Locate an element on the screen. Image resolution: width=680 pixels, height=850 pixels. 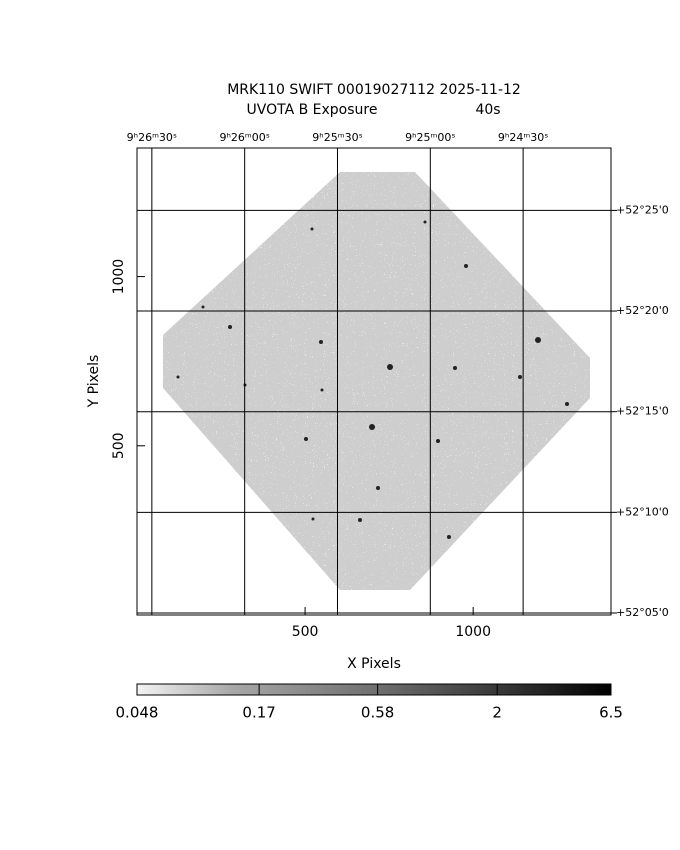
colorbar-tick-label: 0.58 is located at coordinates (377, 713).